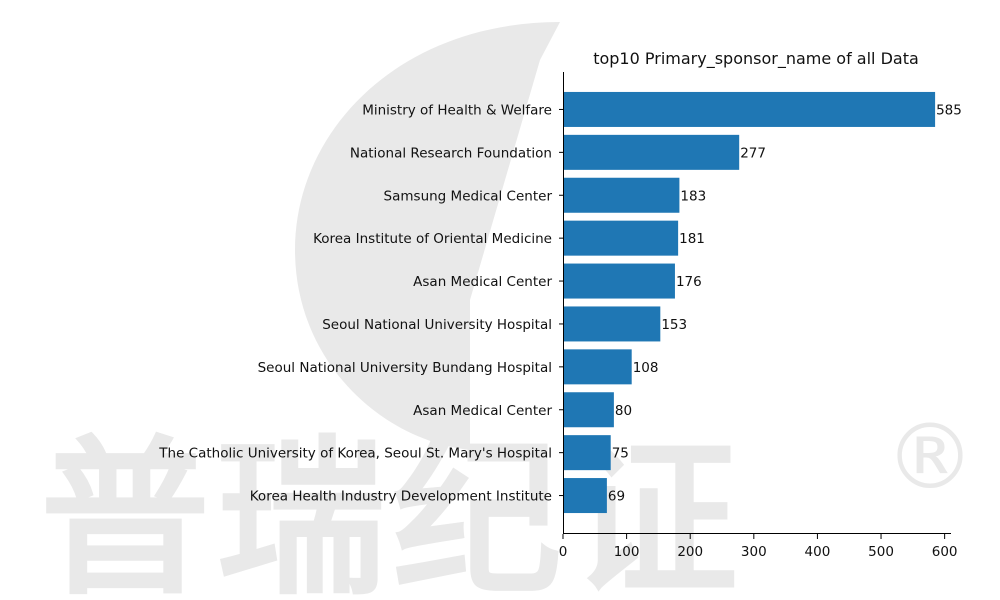  I want to click on data-label: 108, so click(646, 368).